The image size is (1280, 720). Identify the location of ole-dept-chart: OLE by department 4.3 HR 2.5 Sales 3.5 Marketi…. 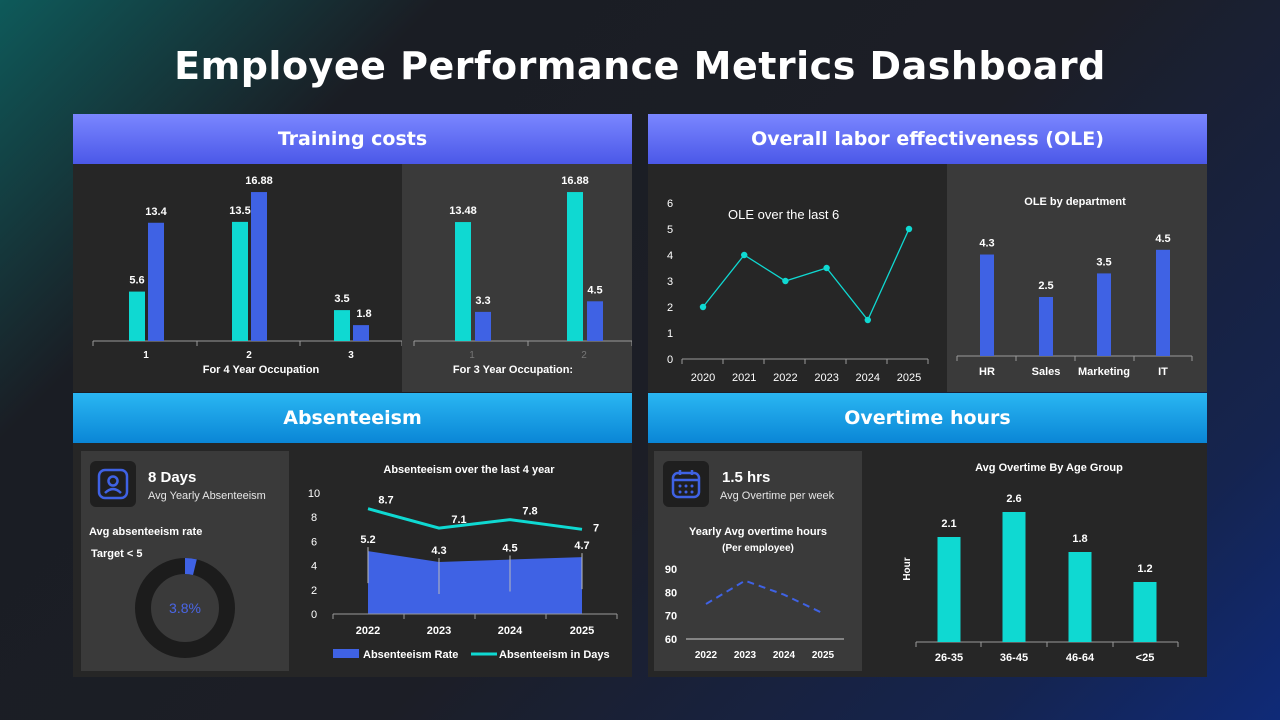
(1074, 287).